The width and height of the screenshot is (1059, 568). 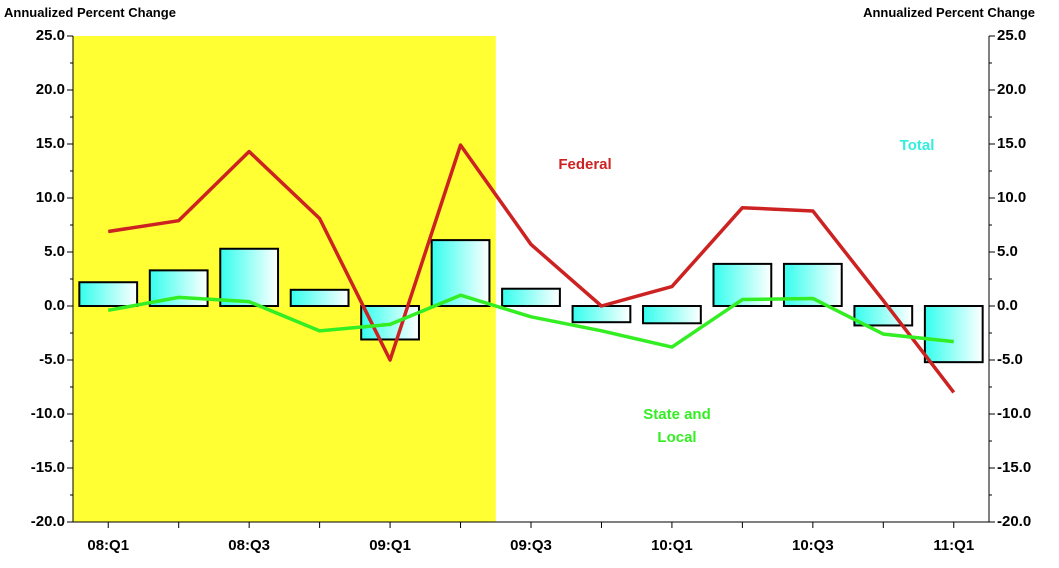 I want to click on y2-tick-label: 0.0, so click(x=1007, y=305).